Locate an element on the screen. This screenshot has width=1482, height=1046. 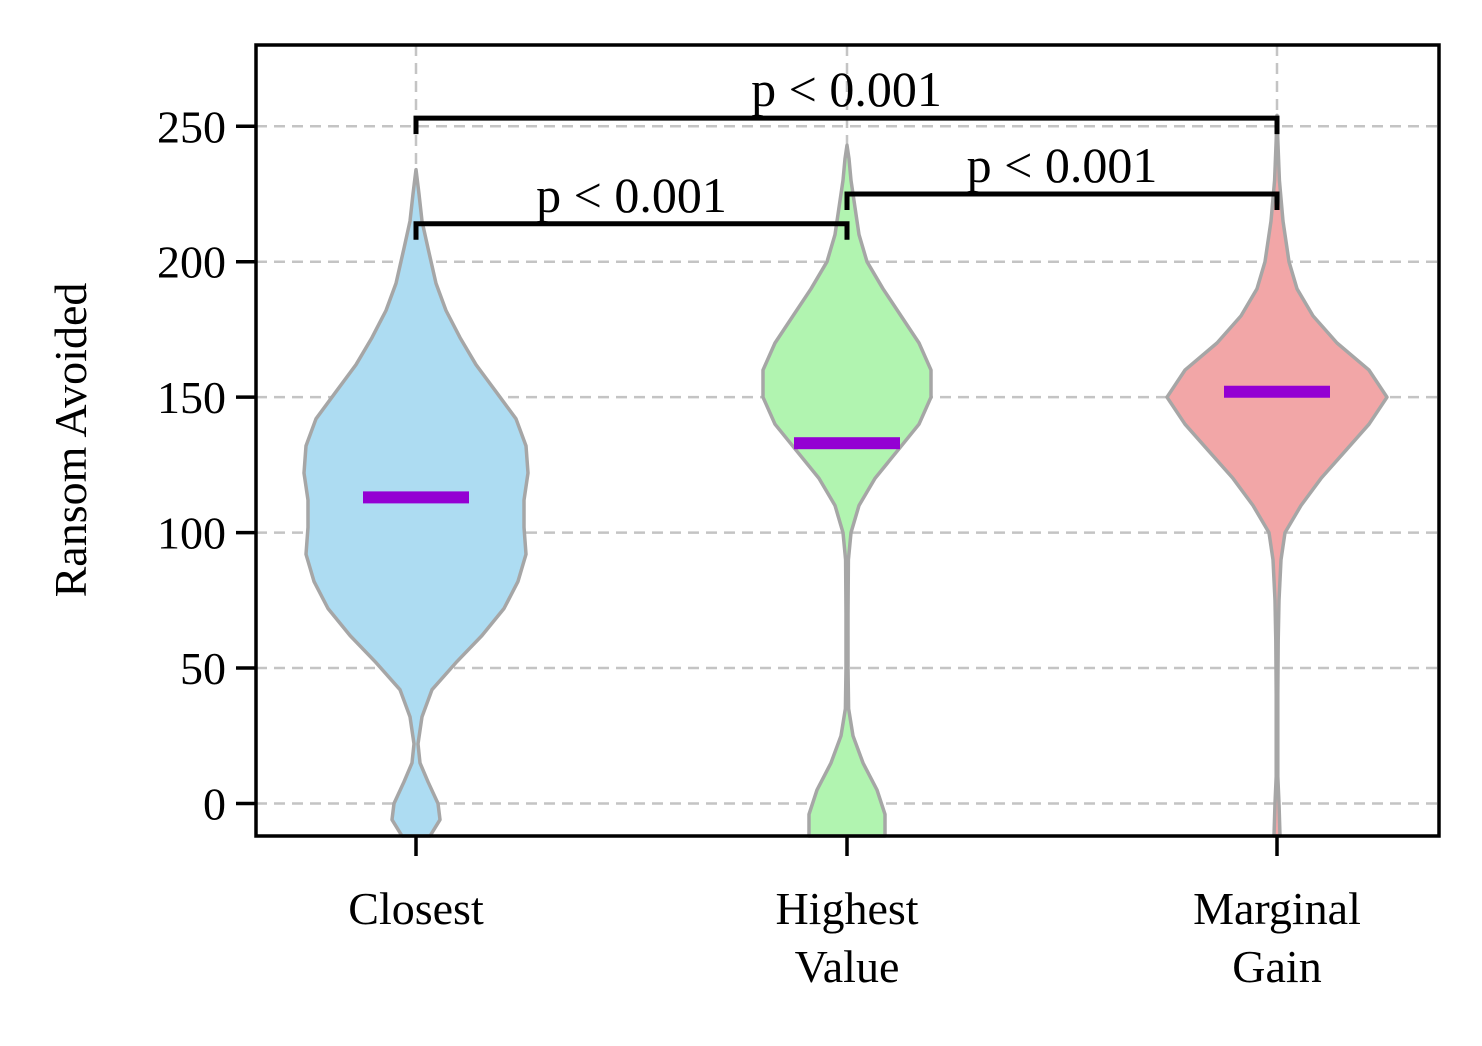
x-tick-label: Closest is located at coordinates (416, 908).